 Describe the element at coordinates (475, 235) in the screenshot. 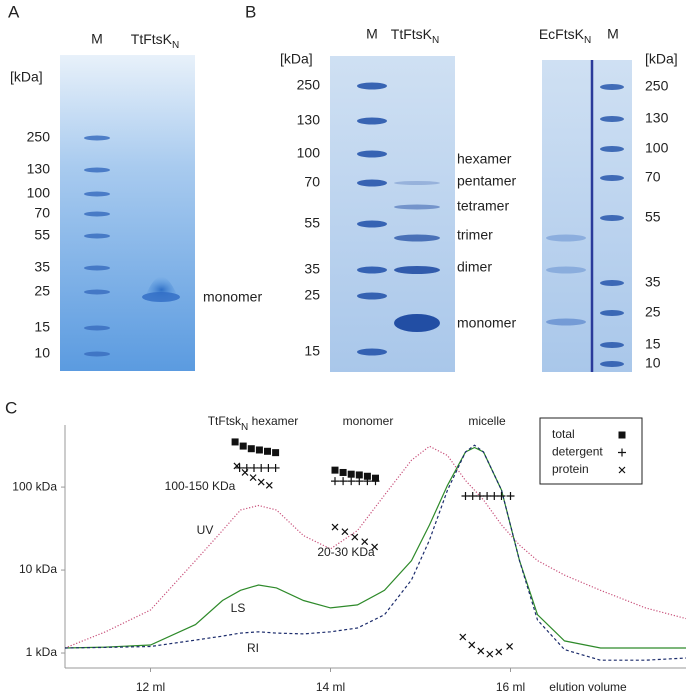

I see `oligomer-label: trimer` at that location.